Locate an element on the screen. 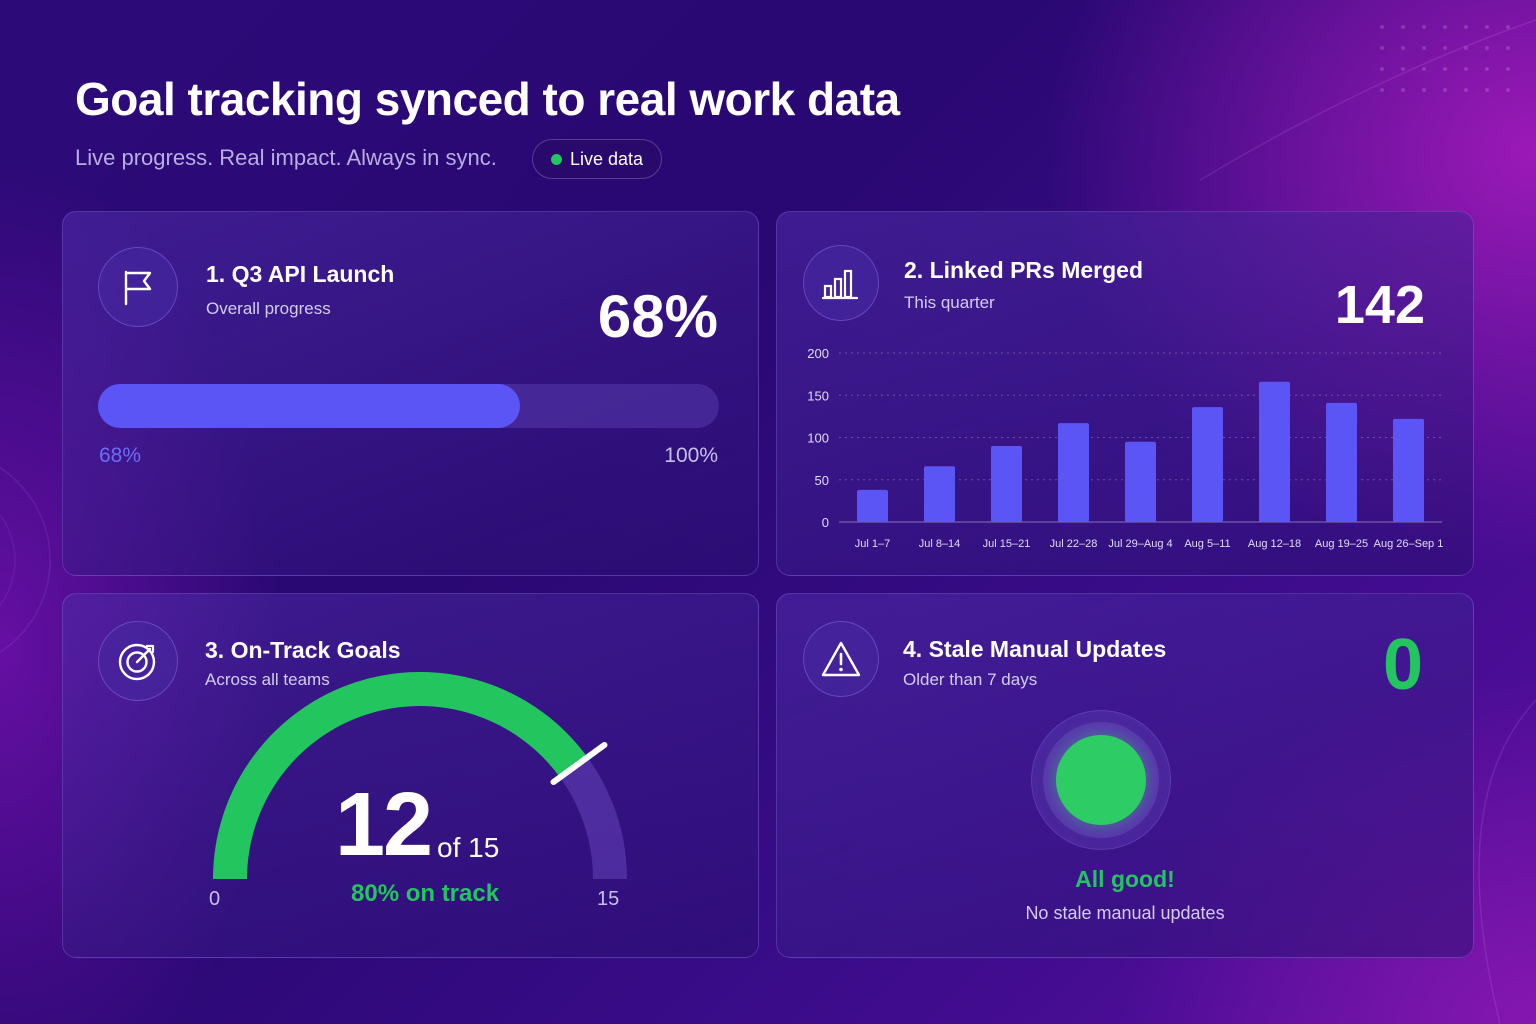  card-subtitle: Overall progress is located at coordinates (268, 308).